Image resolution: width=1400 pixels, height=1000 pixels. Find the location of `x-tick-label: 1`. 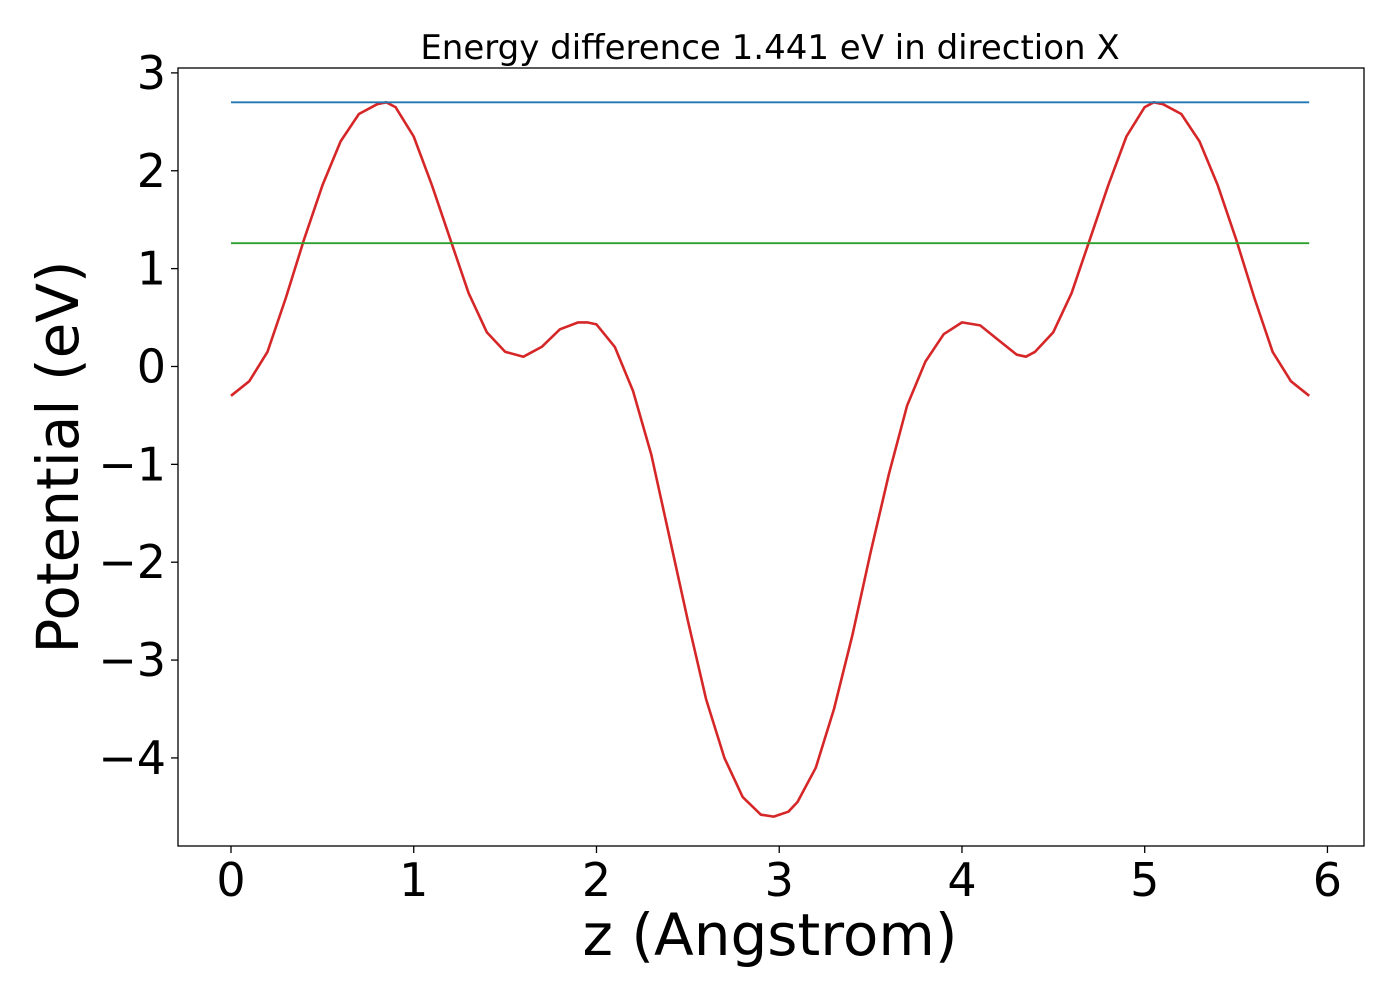

x-tick-label: 1 is located at coordinates (413, 880).